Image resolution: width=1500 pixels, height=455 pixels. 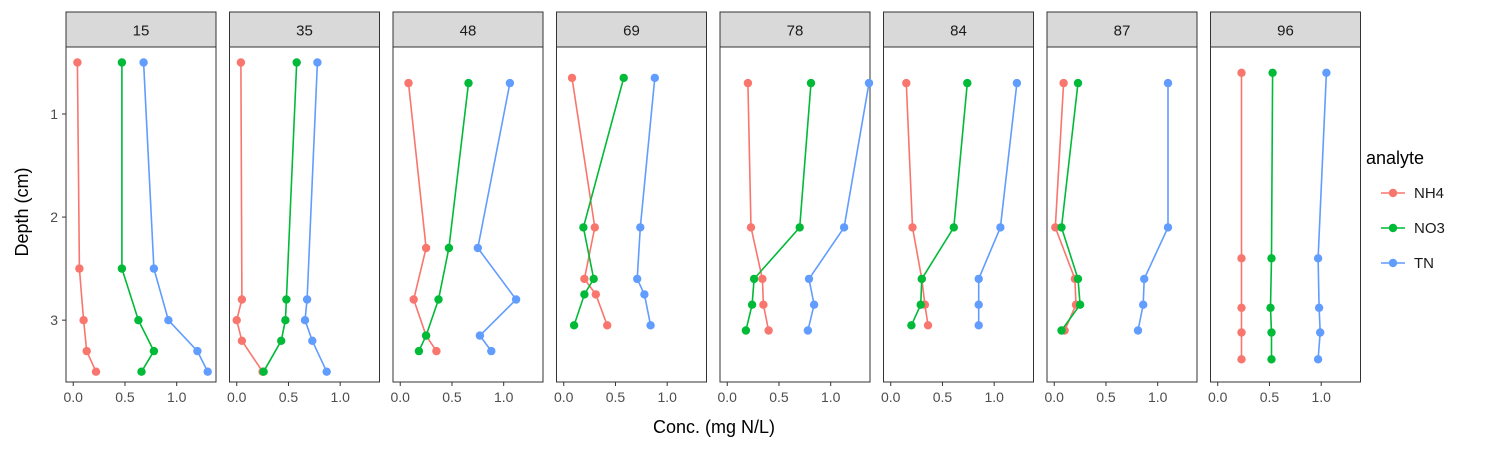 What do you see at coordinates (1393, 228) in the screenshot?
I see `legend-key-point` at bounding box center [1393, 228].